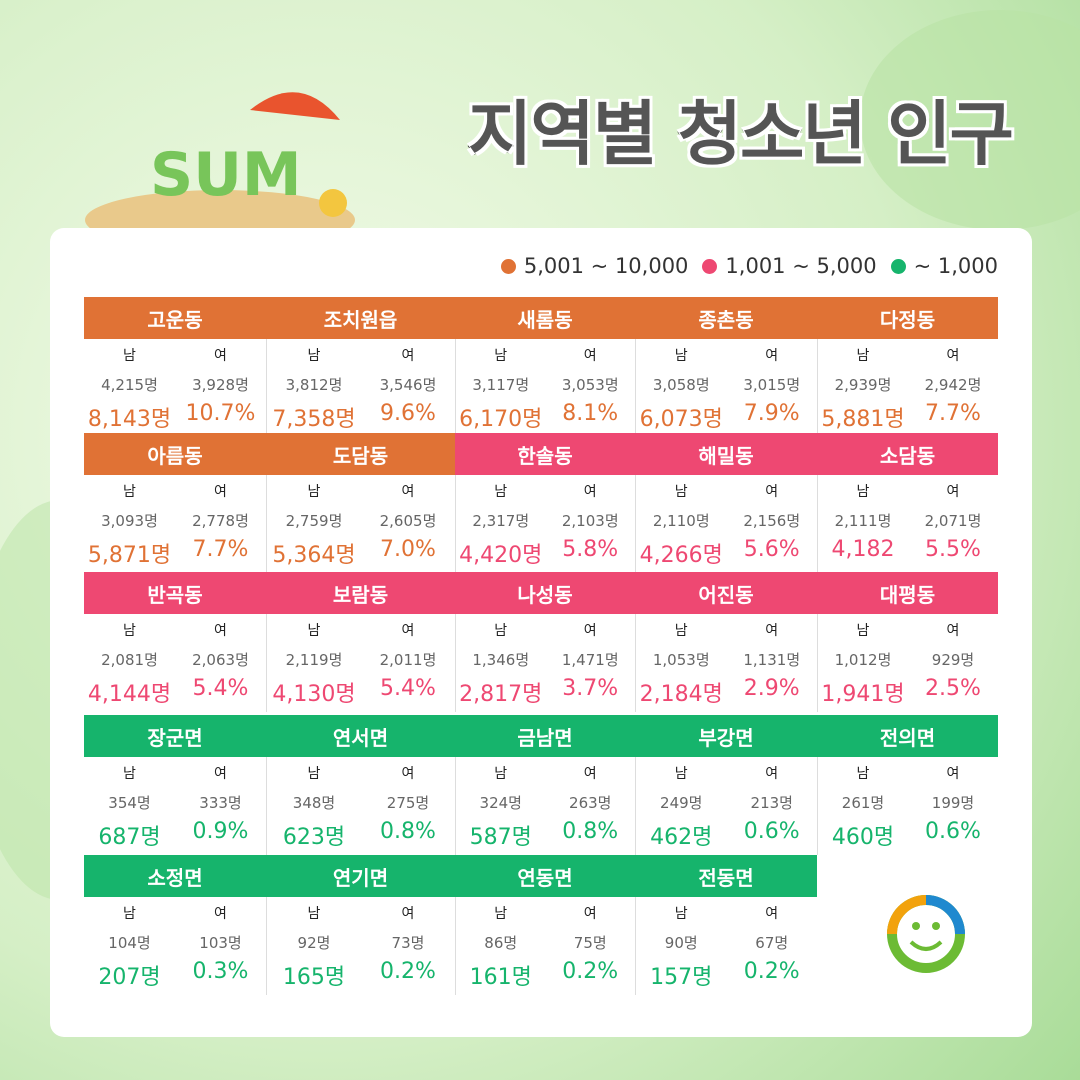 The width and height of the screenshot is (1080, 1080). What do you see at coordinates (726, 806) in the screenshot?
I see `region-body: 남 여 249명 213명 462명 0.6%` at bounding box center [726, 806].